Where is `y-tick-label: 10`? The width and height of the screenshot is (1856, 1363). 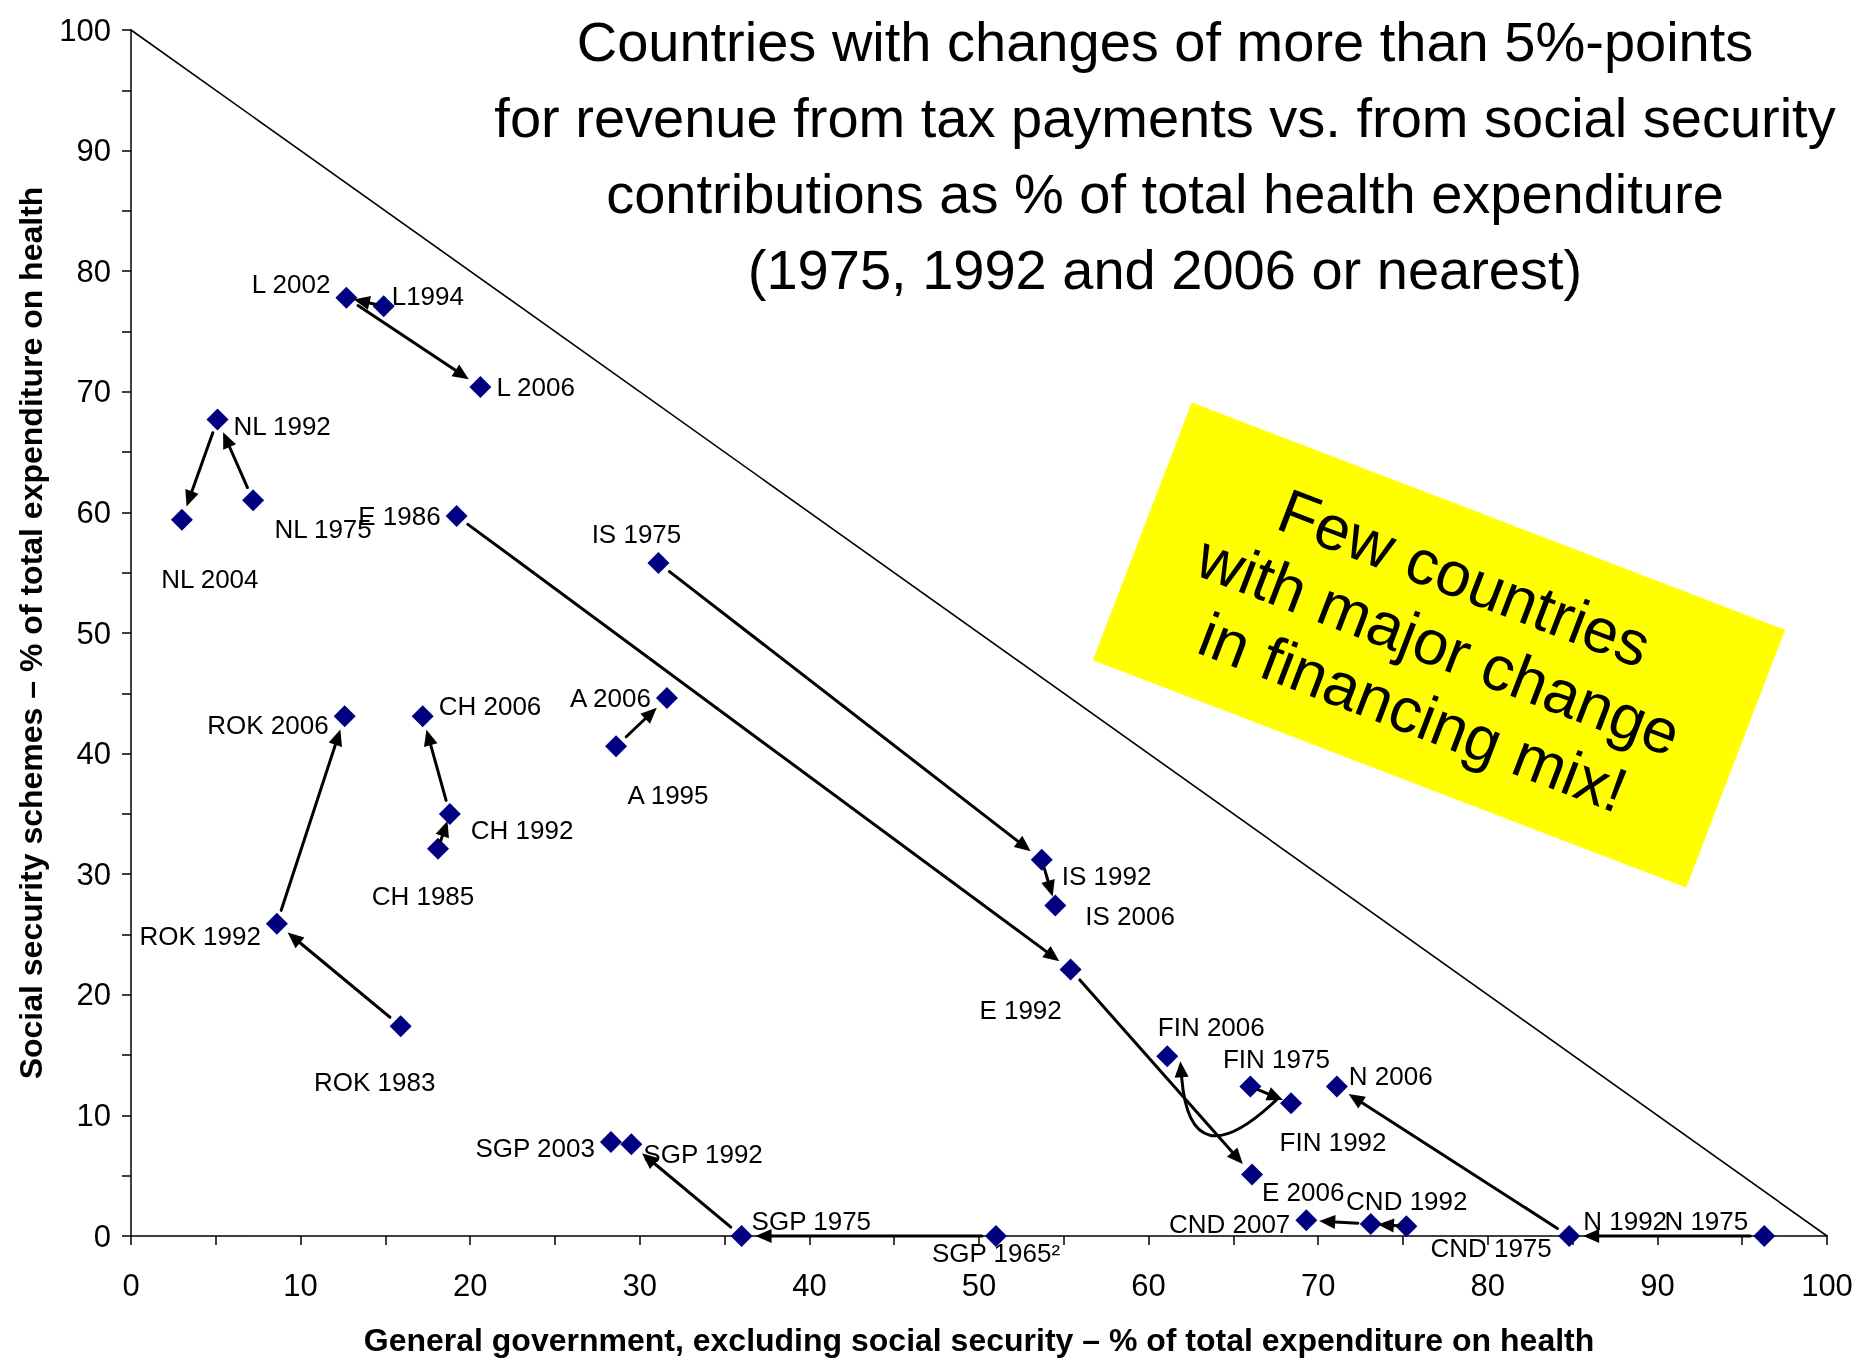 y-tick-label: 10 is located at coordinates (93, 1115).